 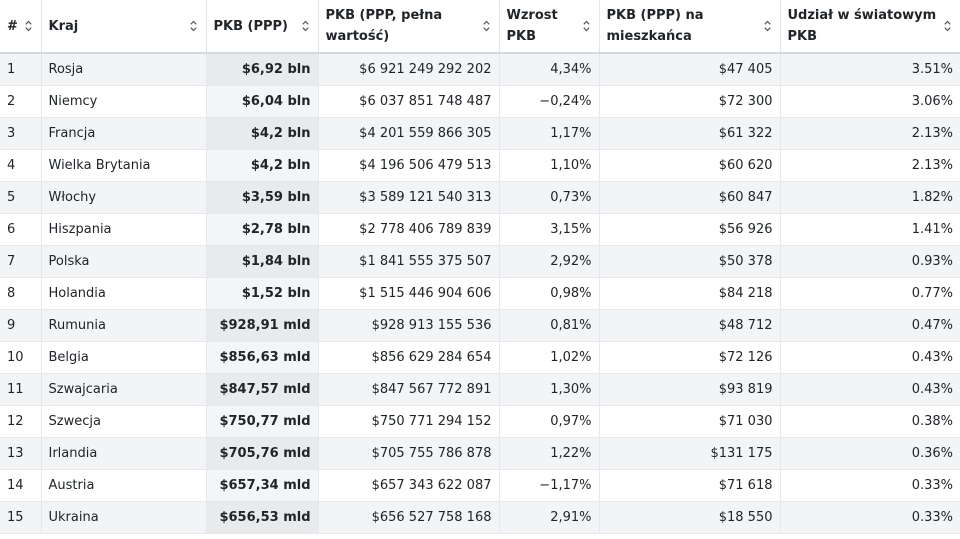 What do you see at coordinates (124, 357) in the screenshot?
I see `country-cell: Belgia` at bounding box center [124, 357].